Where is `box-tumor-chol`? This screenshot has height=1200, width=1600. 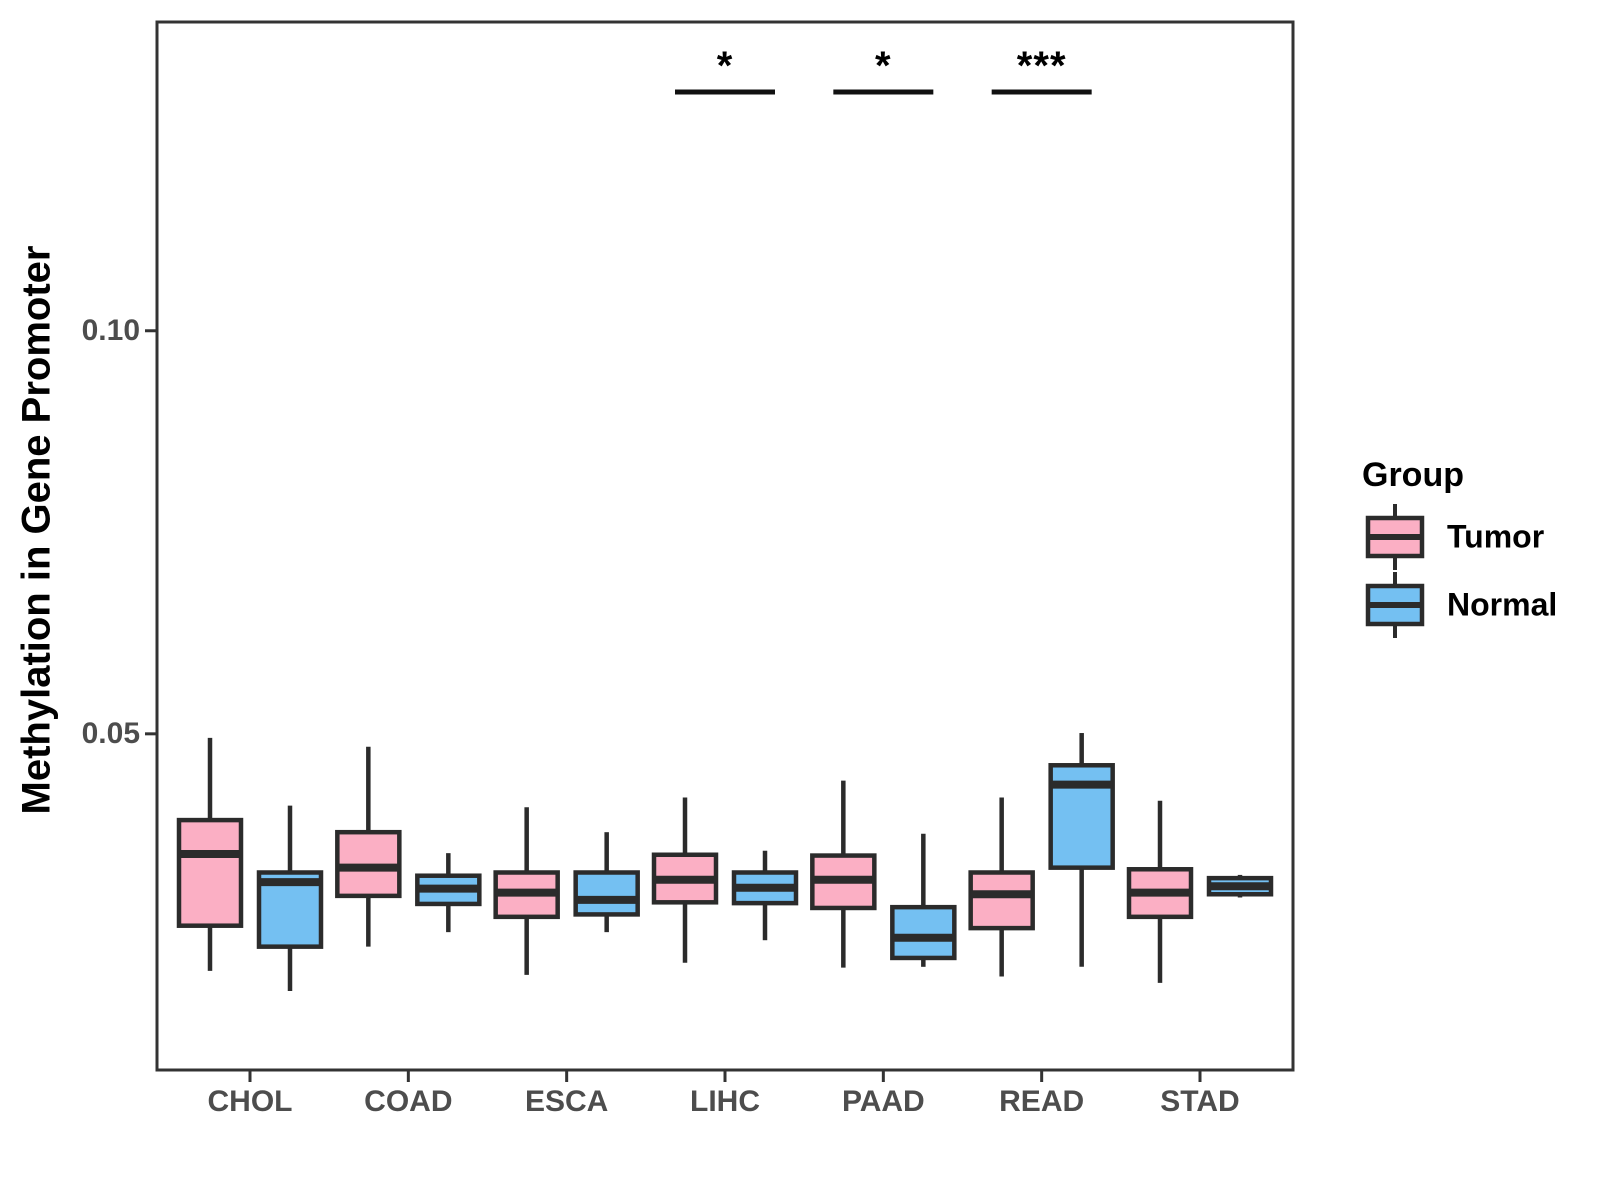
box-tumor-chol is located at coordinates (210, 872).